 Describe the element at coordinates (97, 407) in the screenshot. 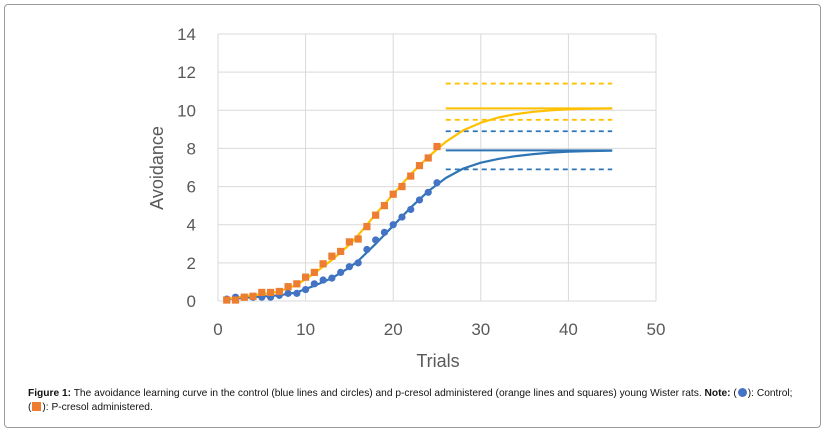

I see `caption-pcresol-key: ): P-cresol administered.` at that location.